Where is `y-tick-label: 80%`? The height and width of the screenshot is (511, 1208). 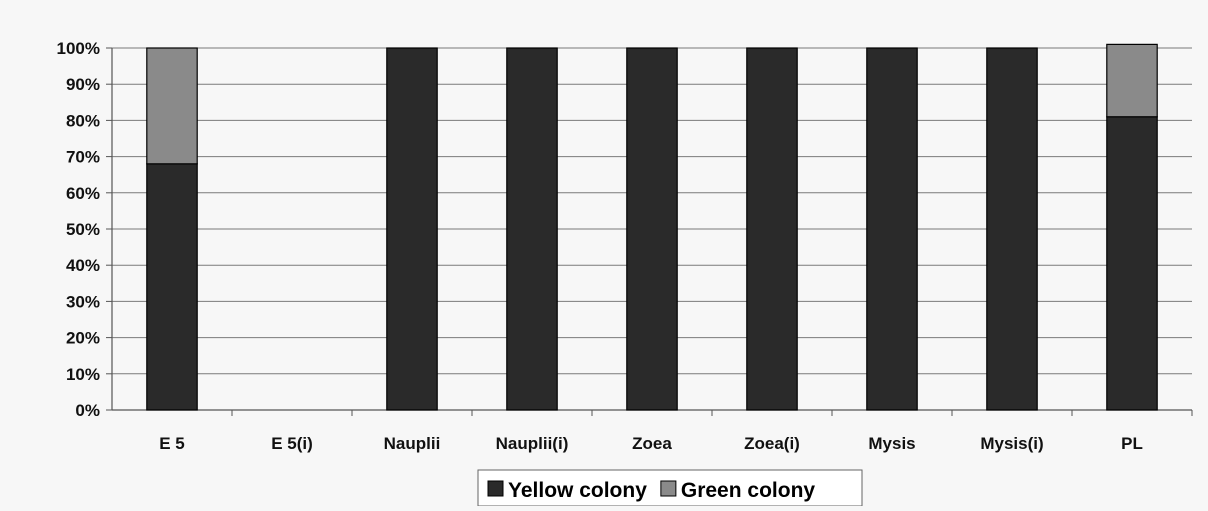
y-tick-label: 80% is located at coordinates (83, 120).